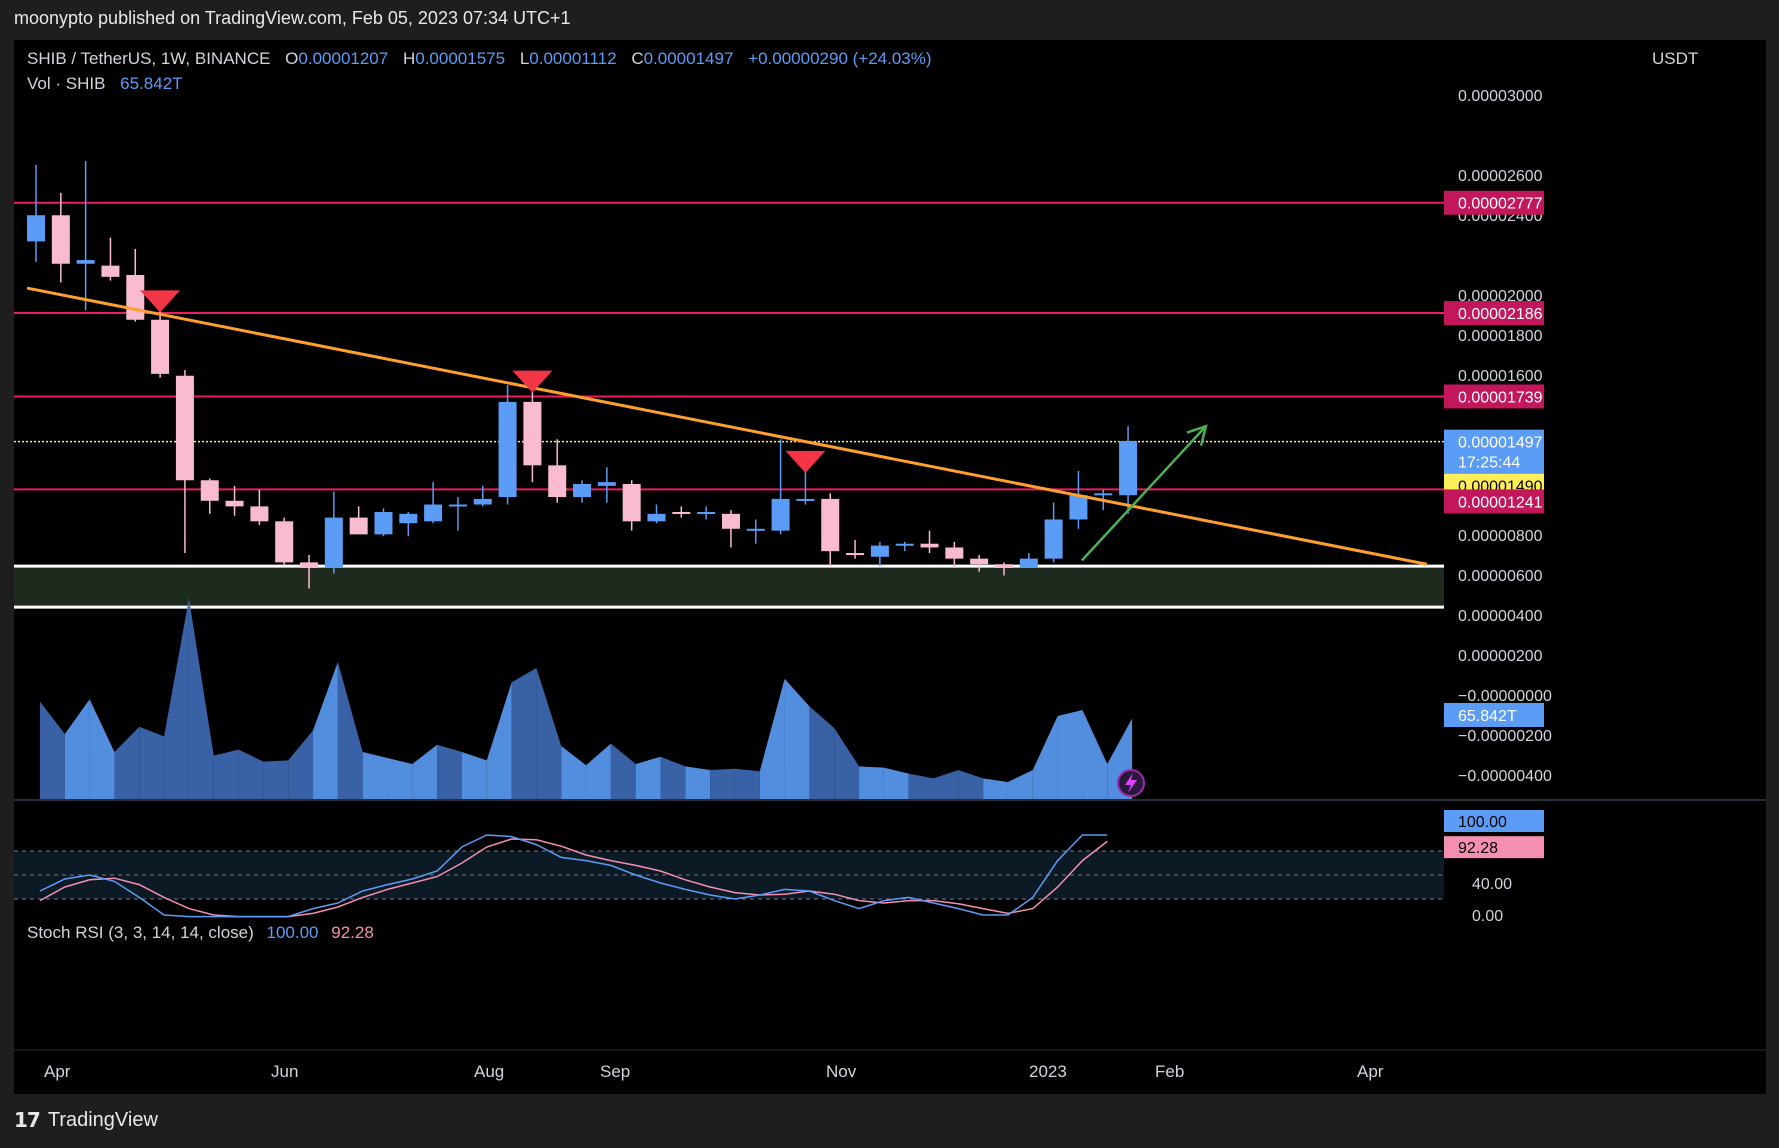  What do you see at coordinates (66, 83) in the screenshot?
I see `legend-vol-label: Vol · SHIB` at bounding box center [66, 83].